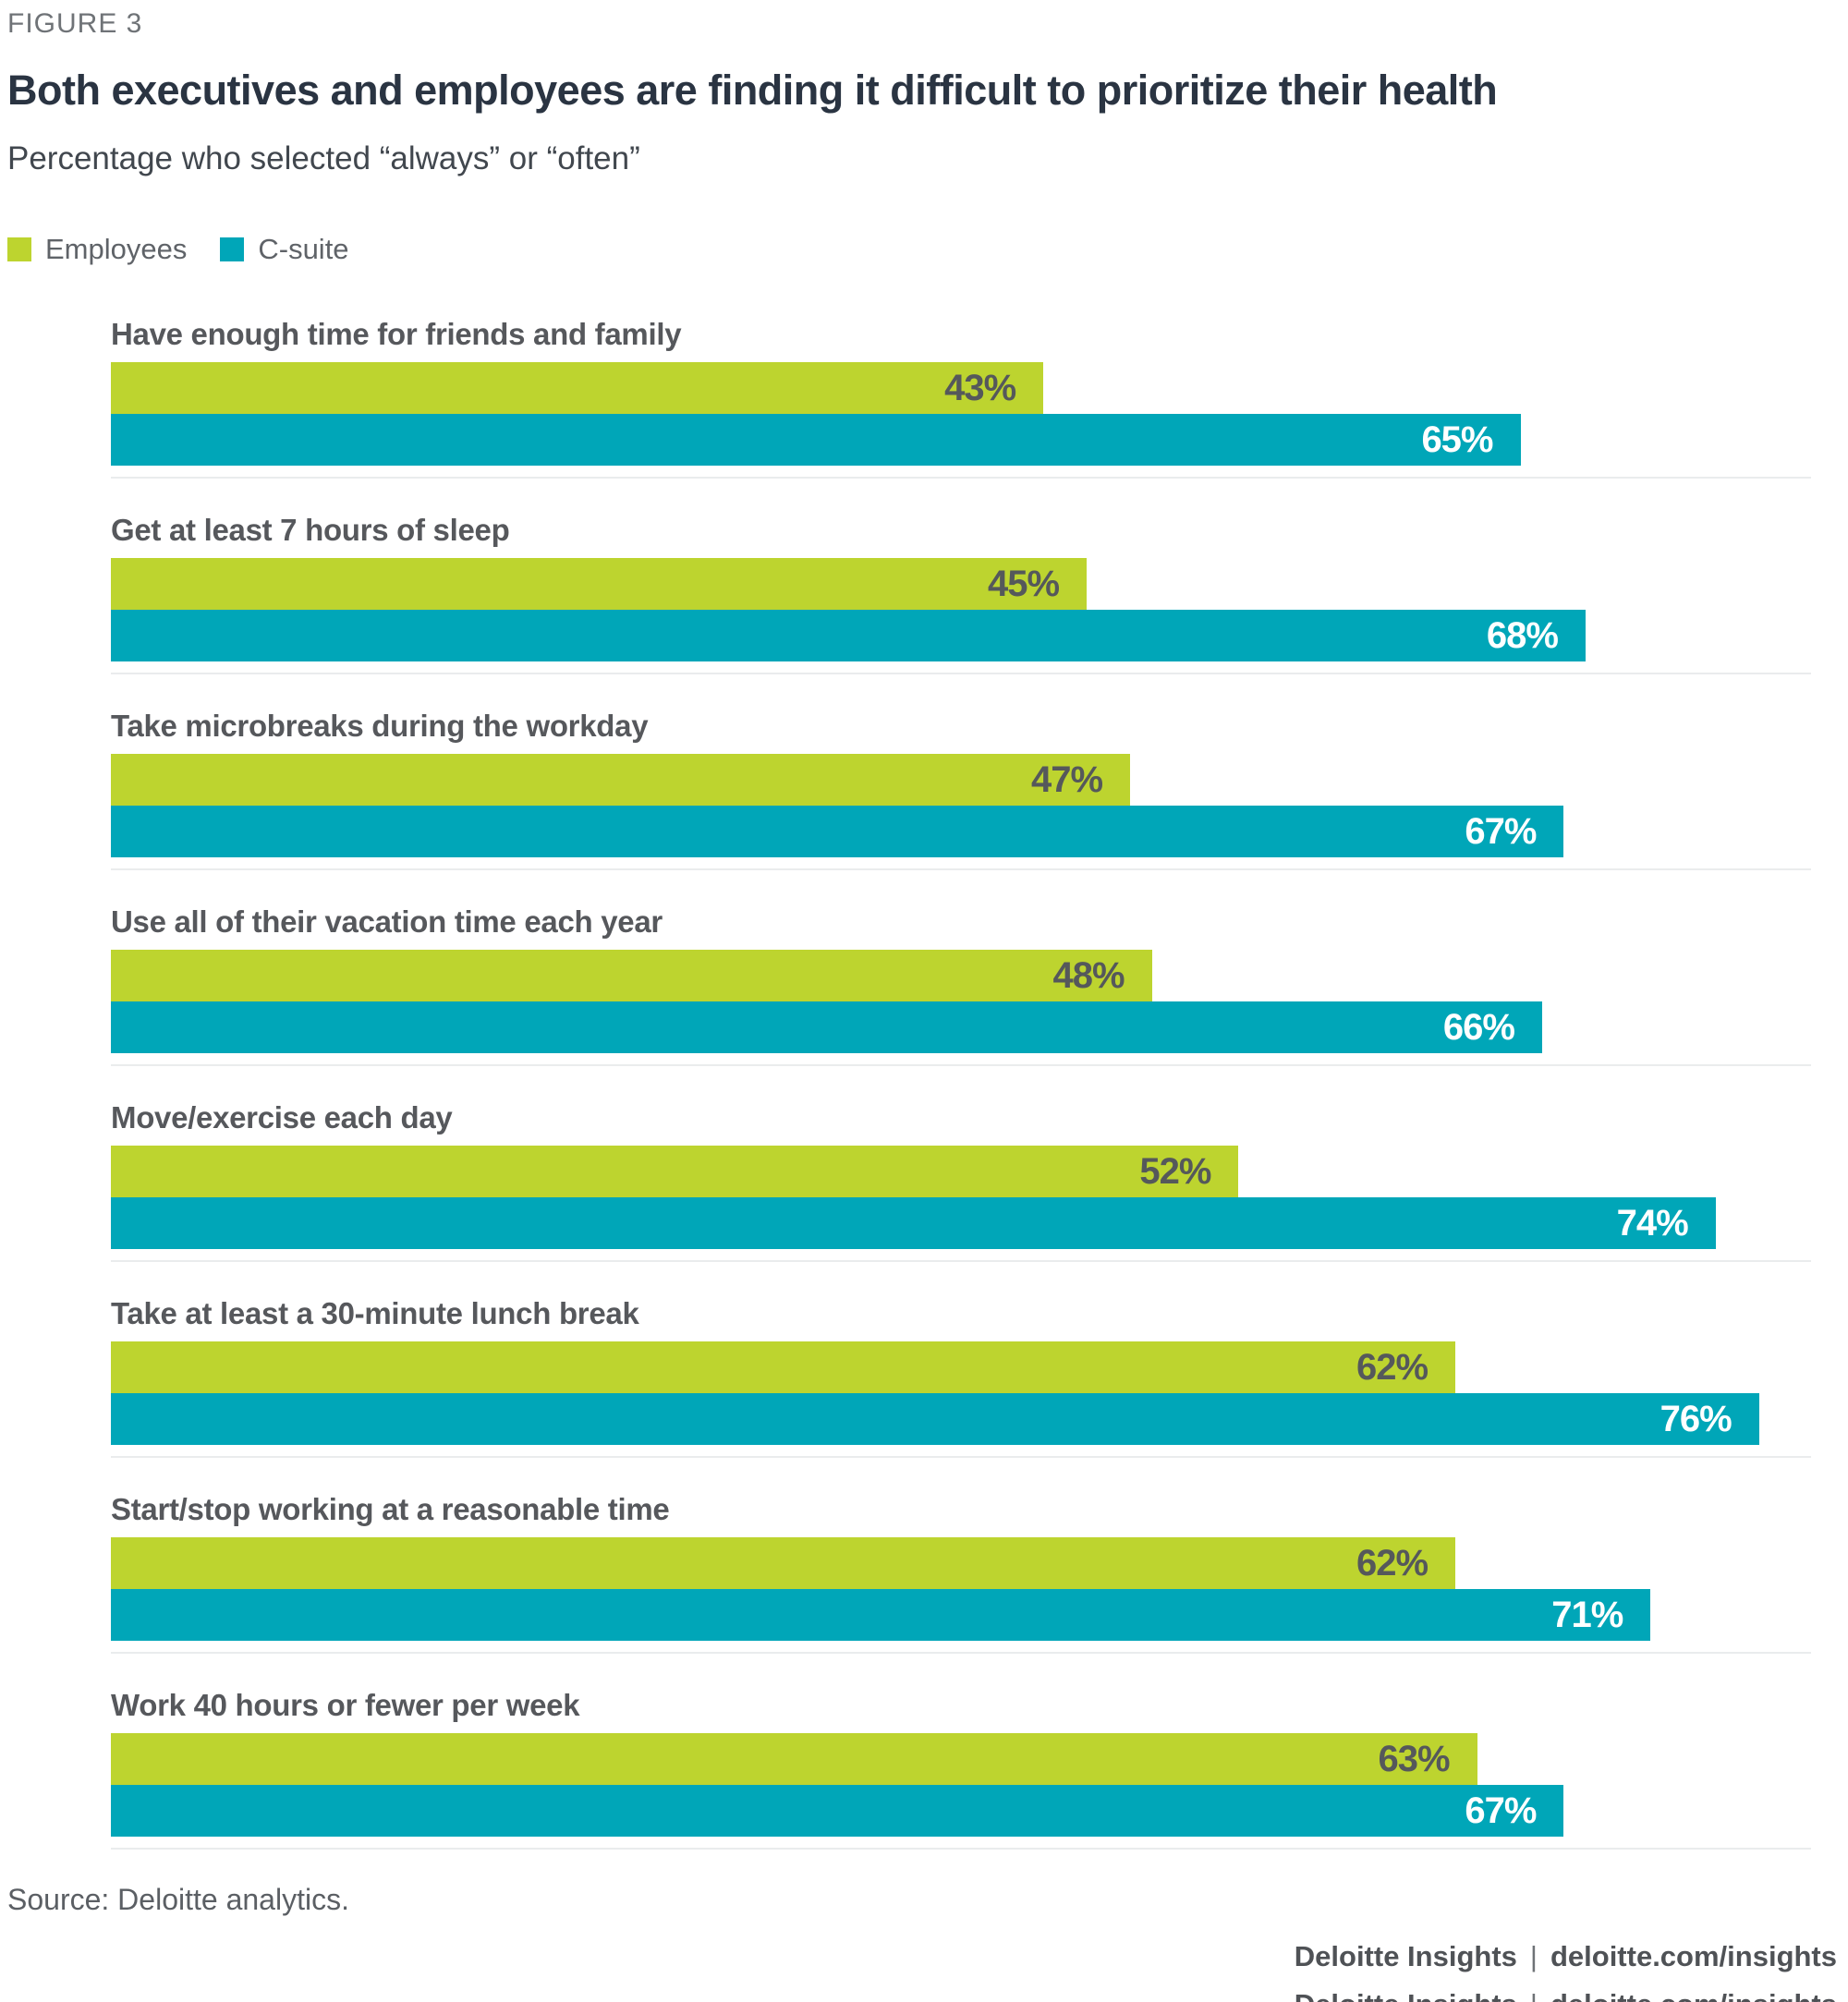 The width and height of the screenshot is (1848, 2002). Describe the element at coordinates (881, 1615) in the screenshot. I see `csuite-bar: 71%` at that location.